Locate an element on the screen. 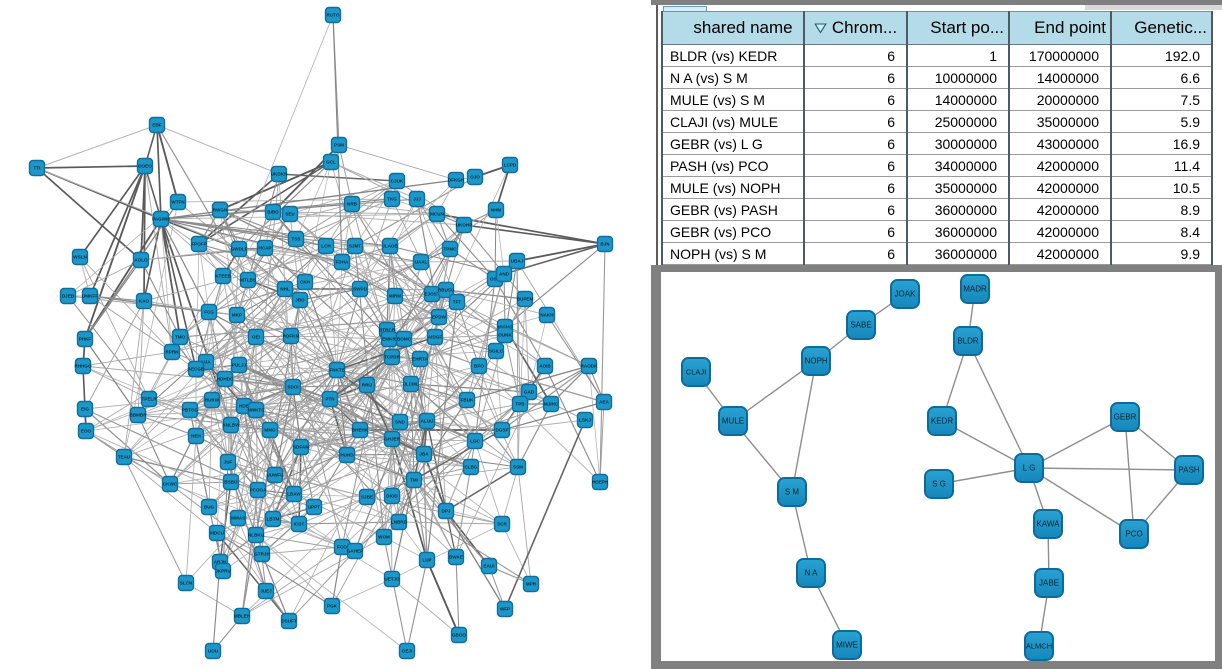 The width and height of the screenshot is (1222, 669). svg-text: S G is located at coordinates (939, 484).